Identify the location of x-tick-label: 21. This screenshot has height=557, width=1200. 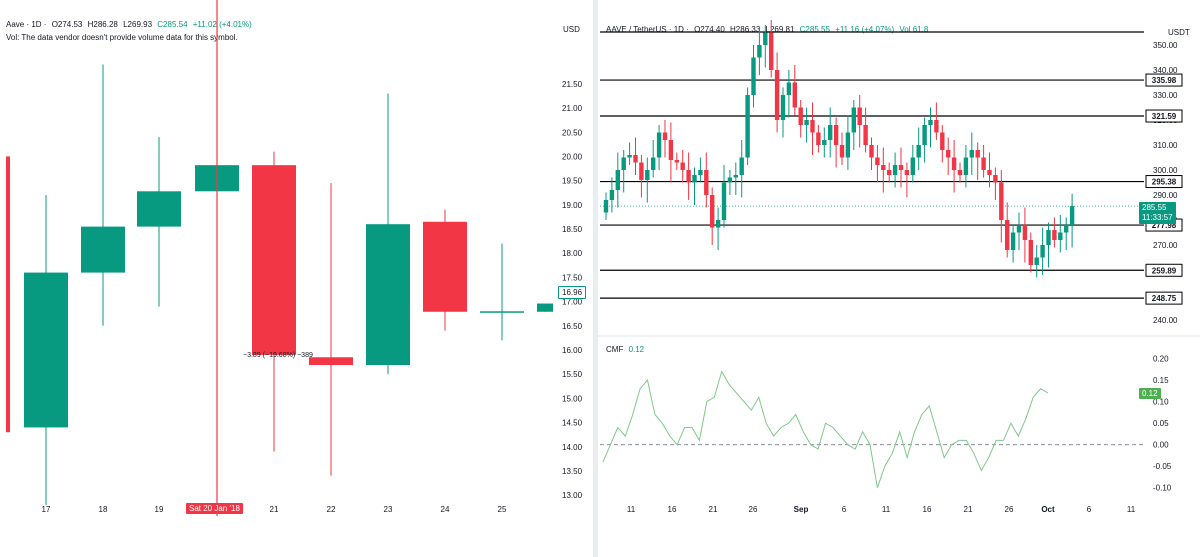
(968, 509).